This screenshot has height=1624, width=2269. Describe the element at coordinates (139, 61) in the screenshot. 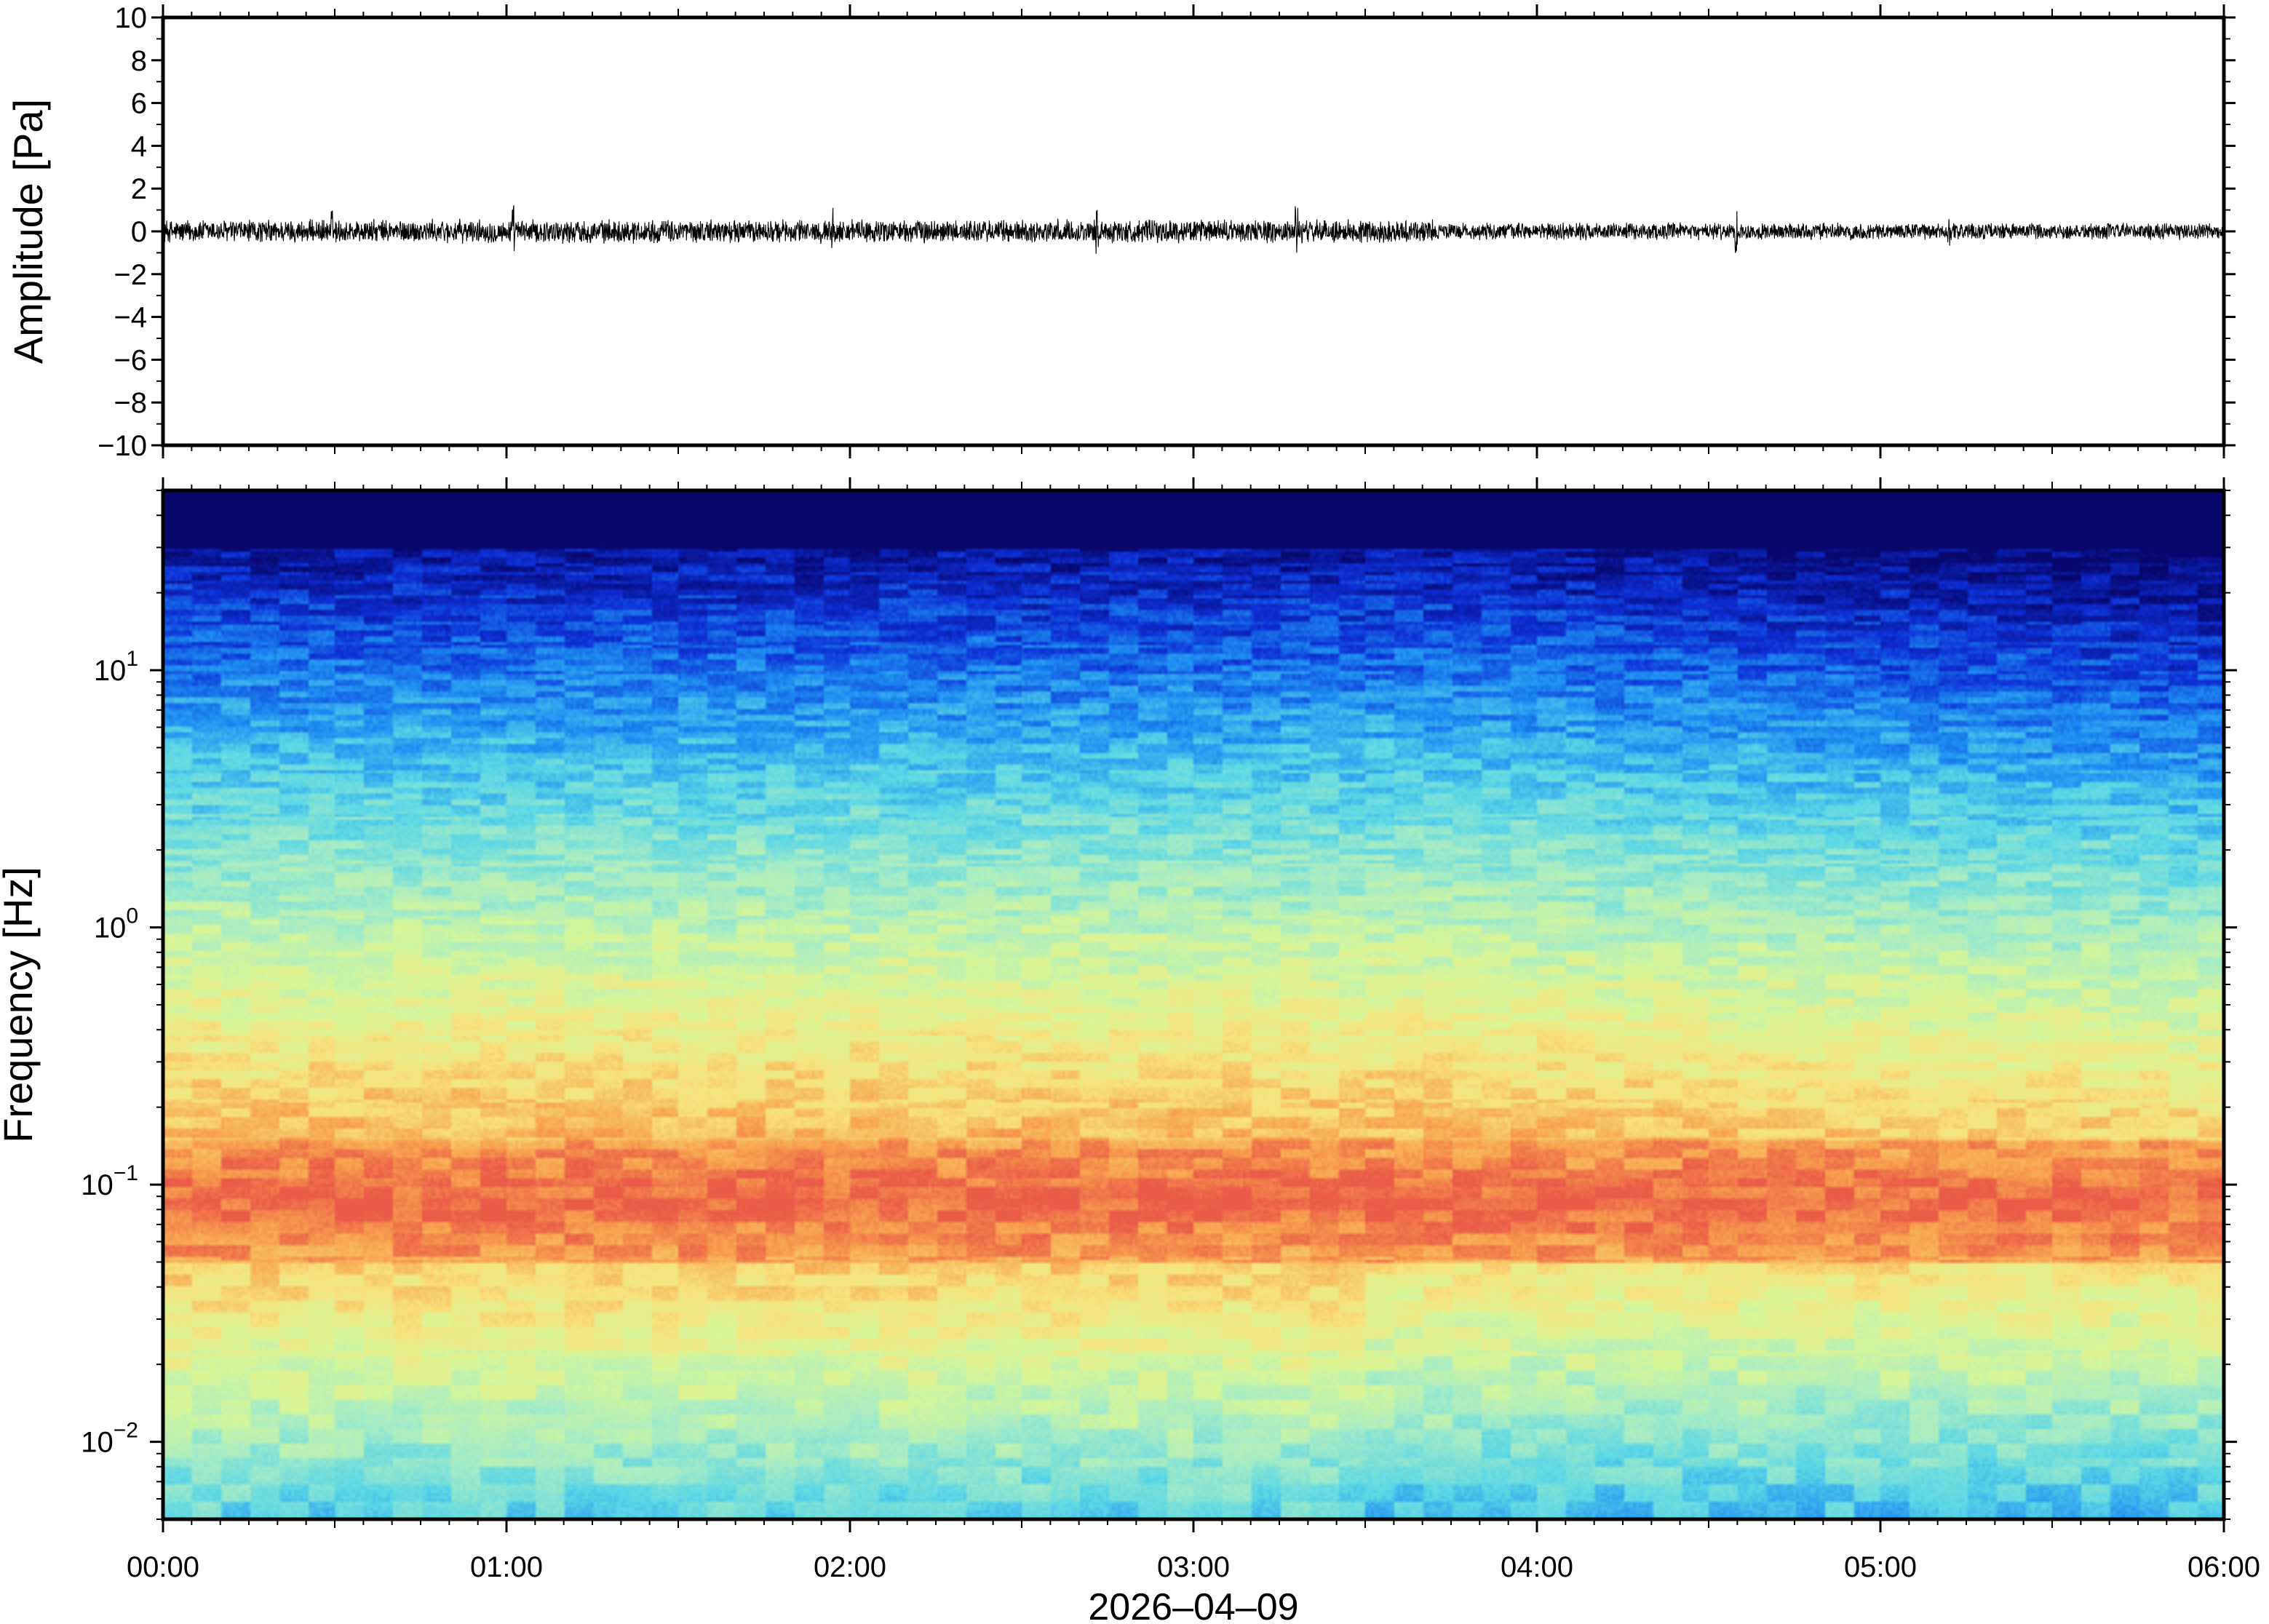

I see `amplitude-tick-label: 8` at that location.